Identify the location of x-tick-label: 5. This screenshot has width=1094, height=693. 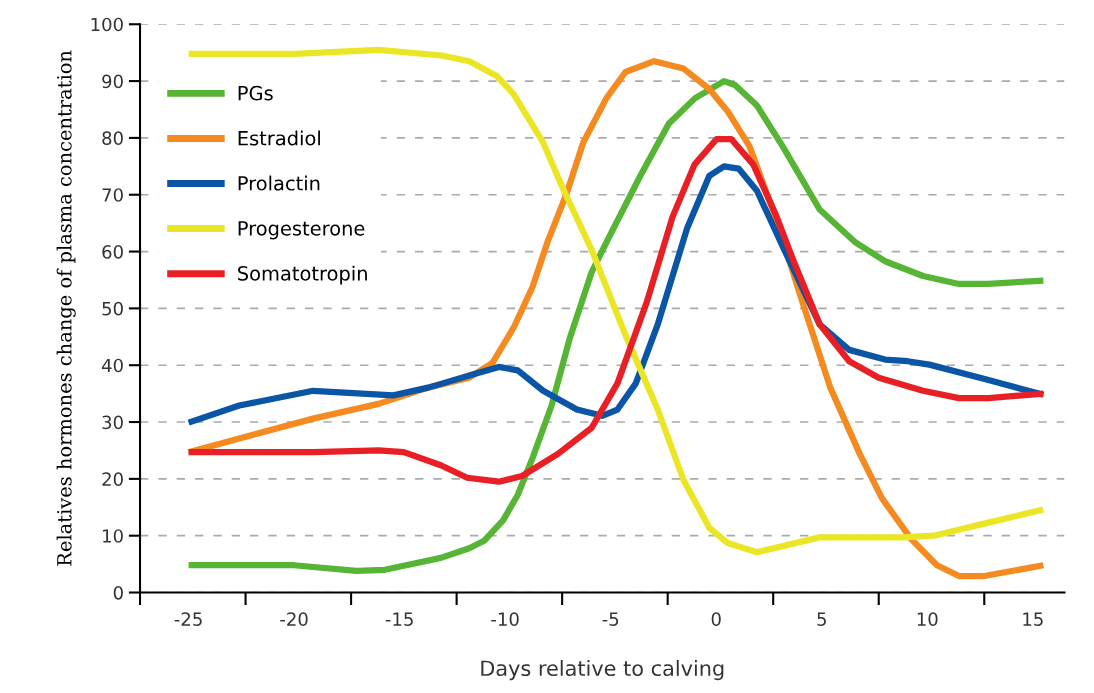
(821, 619).